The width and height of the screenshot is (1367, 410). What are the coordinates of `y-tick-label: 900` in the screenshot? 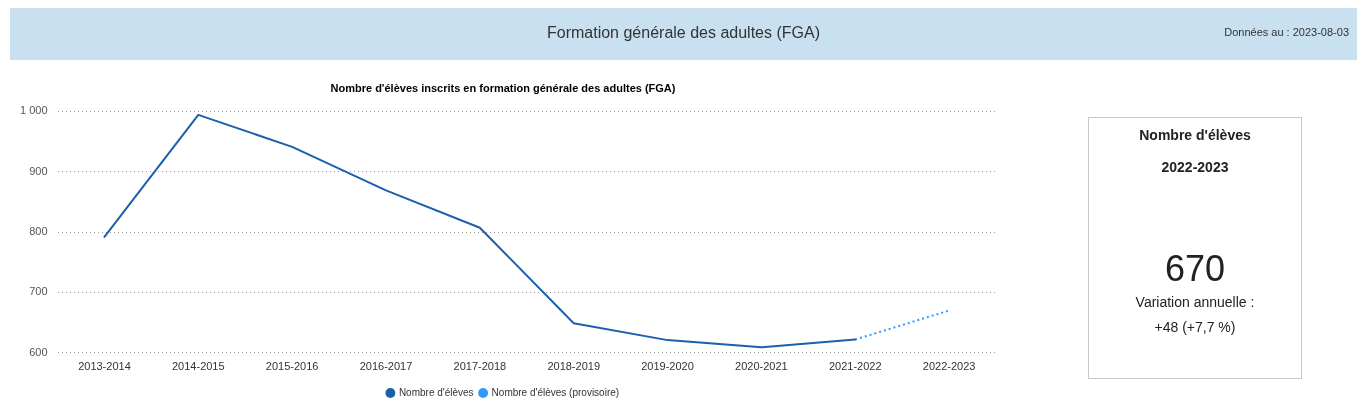 It's located at (38, 170).